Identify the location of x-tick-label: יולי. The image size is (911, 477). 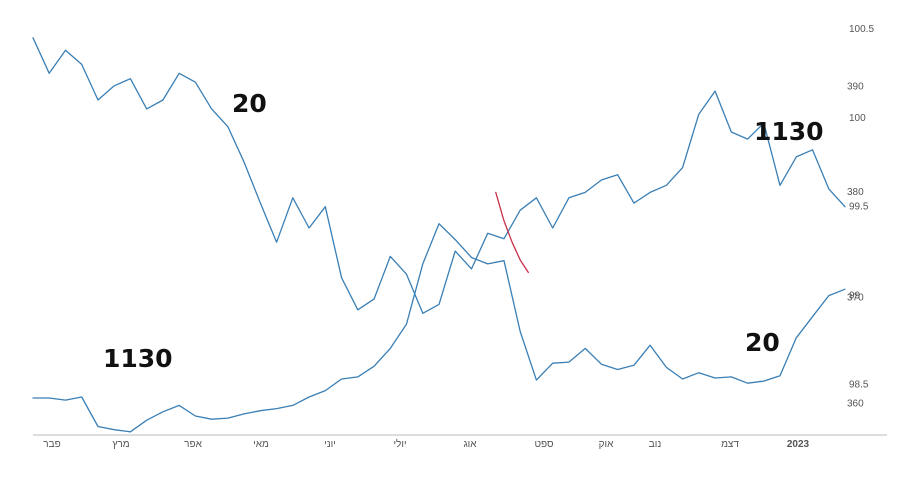
(399, 444).